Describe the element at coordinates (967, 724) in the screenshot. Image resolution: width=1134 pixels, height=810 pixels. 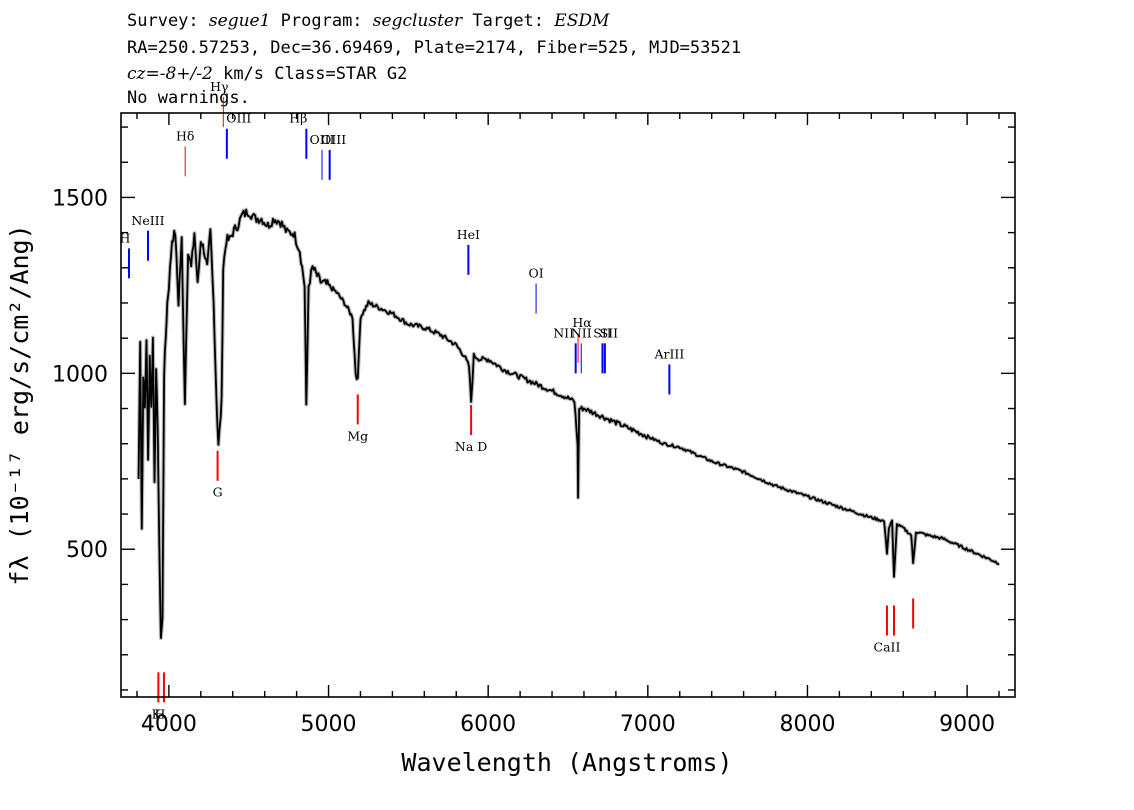
I see `x-tick-label: 9000` at that location.